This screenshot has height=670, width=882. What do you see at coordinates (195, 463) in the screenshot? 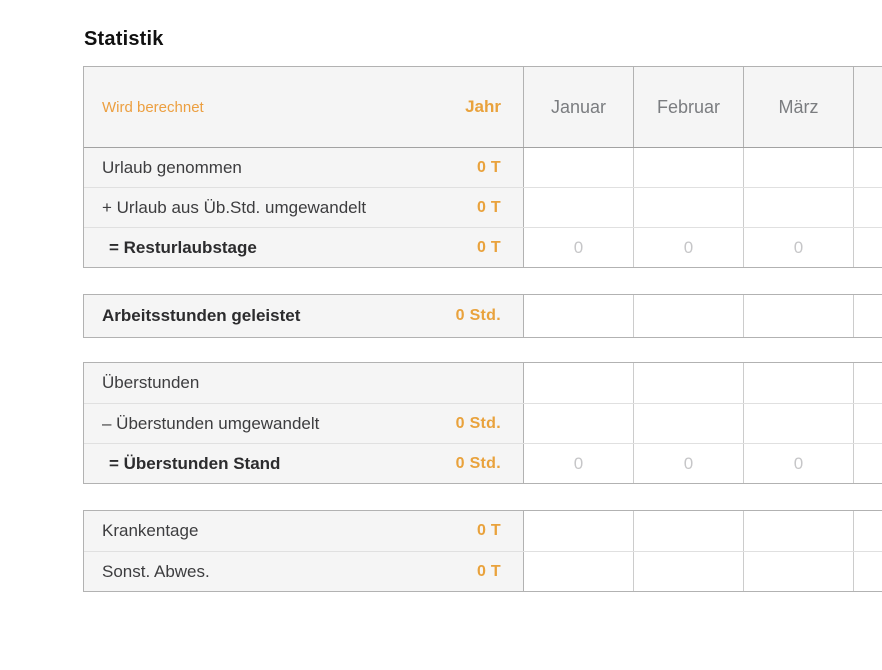
I see `row-label: = Überstunden Stand` at bounding box center [195, 463].